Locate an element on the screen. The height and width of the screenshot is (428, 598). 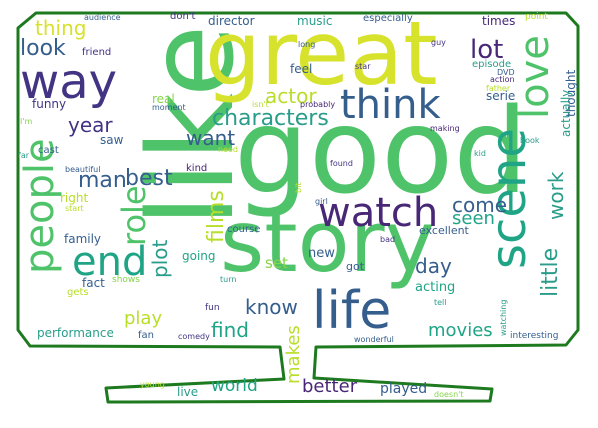
word-play: play is located at coordinates (143, 318).